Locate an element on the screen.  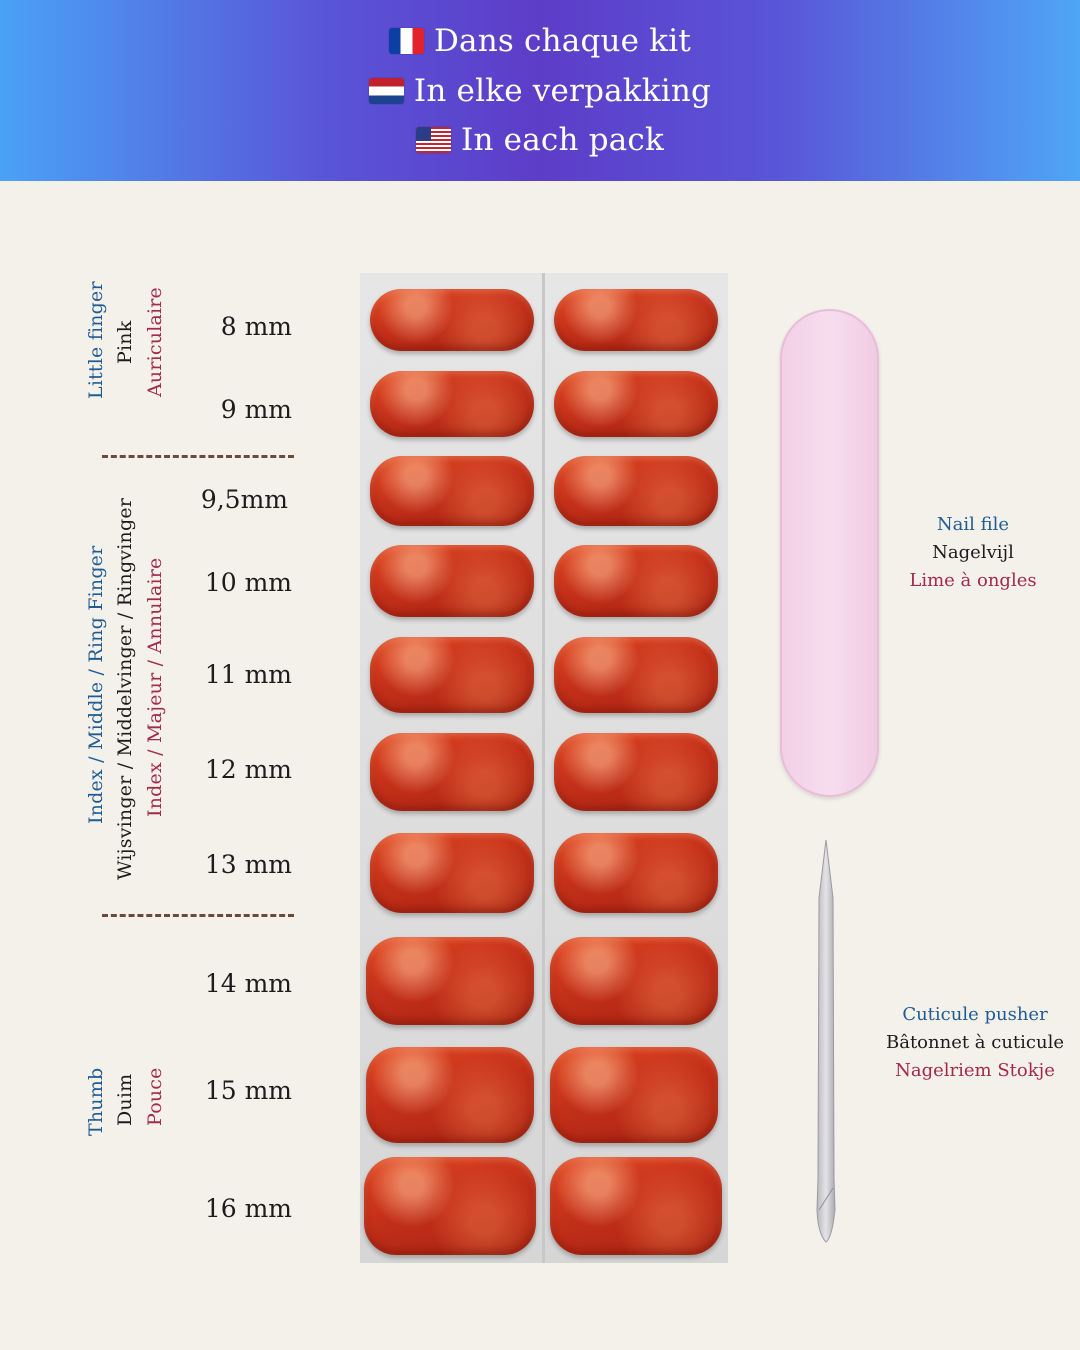
nail-file-label-fr: Lime à ongles is located at coordinates (973, 580).